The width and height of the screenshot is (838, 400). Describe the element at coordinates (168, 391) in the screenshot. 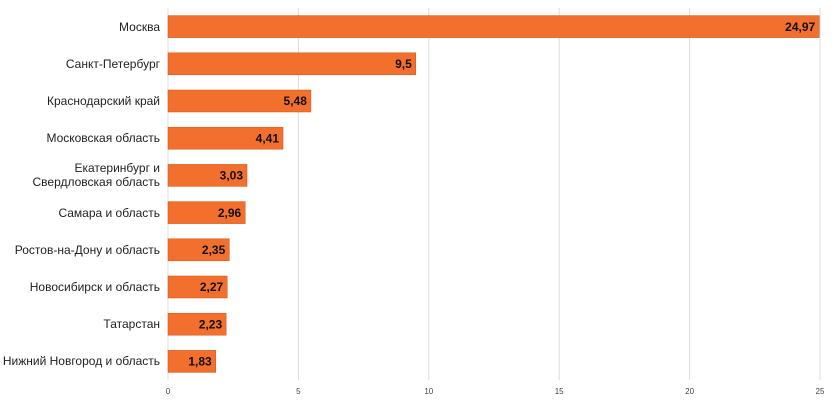

I see `x-tick-label: 0` at that location.